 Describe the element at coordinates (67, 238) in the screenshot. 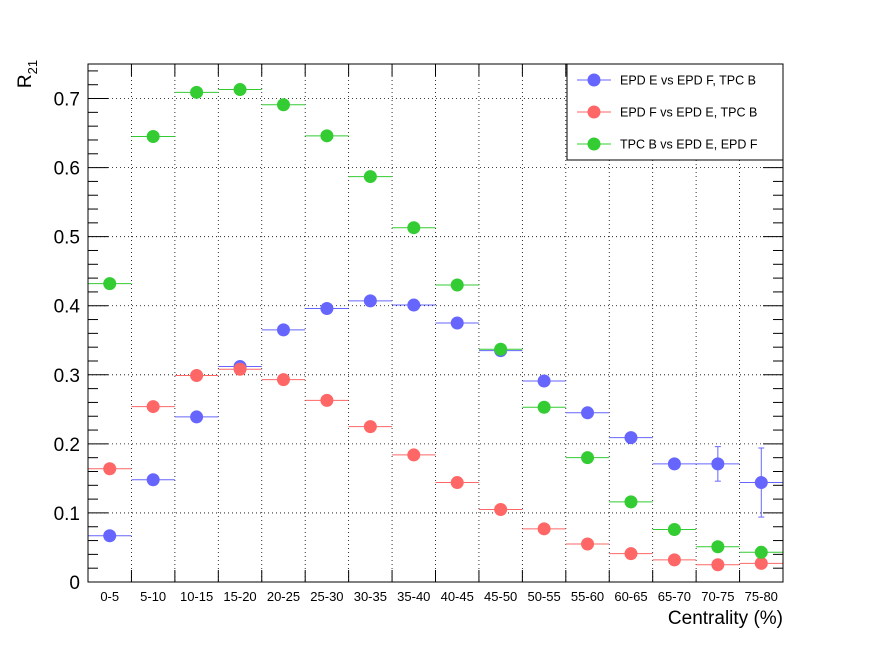

I see `y-tick-label: 0.5` at that location.